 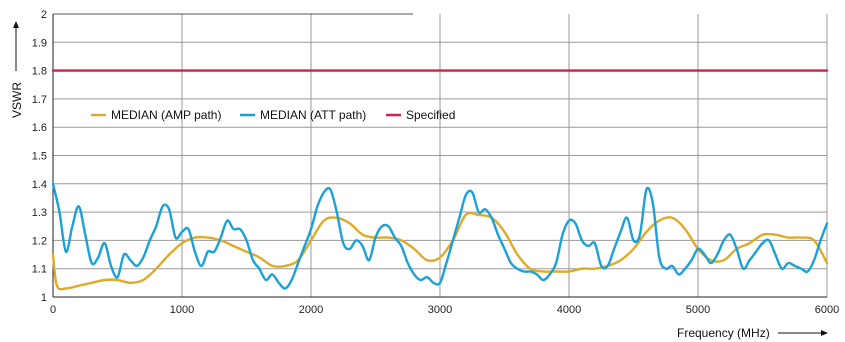 I want to click on y-tick-label: 1.5, so click(x=39, y=157).